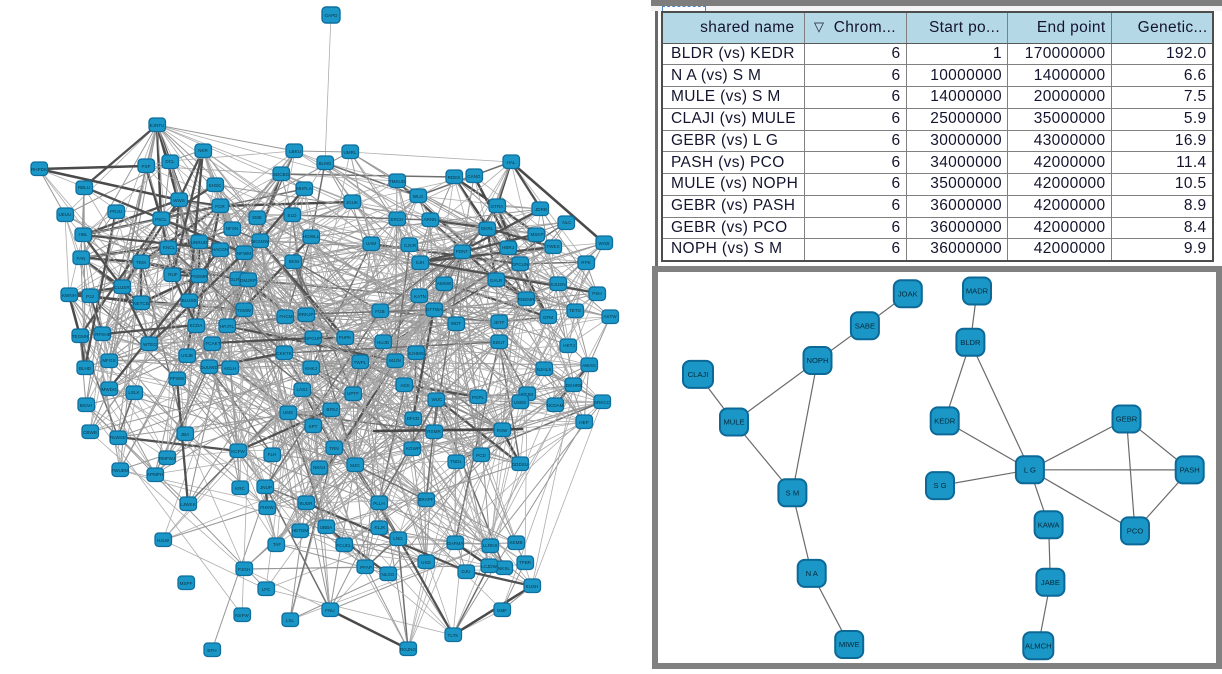 The image size is (1222, 674). Describe the element at coordinates (272, 454) in the screenshot. I see `svg-text: FLH` at that location.